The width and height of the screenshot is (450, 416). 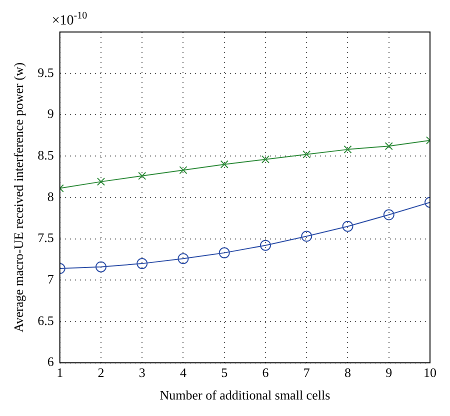 I want to click on y-tick-label: 8, so click(x=50, y=196).